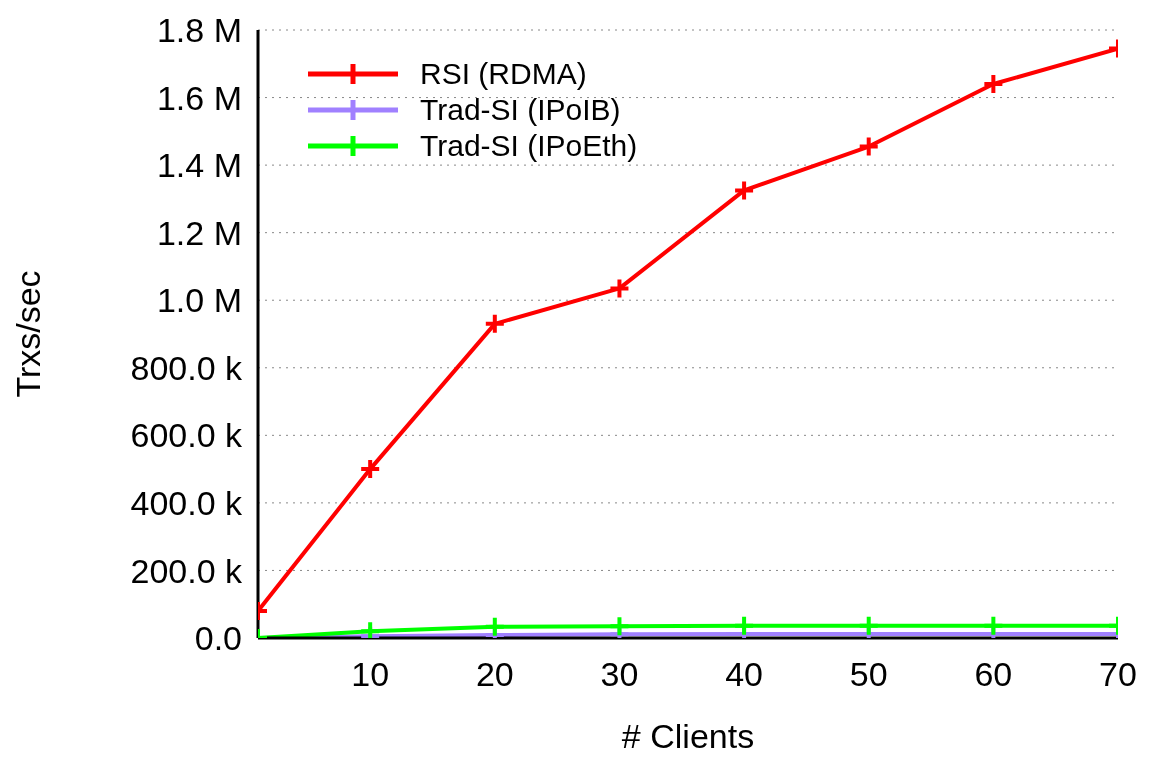 This screenshot has height=776, width=1154. Describe the element at coordinates (186, 435) in the screenshot. I see `y-tick-label: 600.0 k` at that location.